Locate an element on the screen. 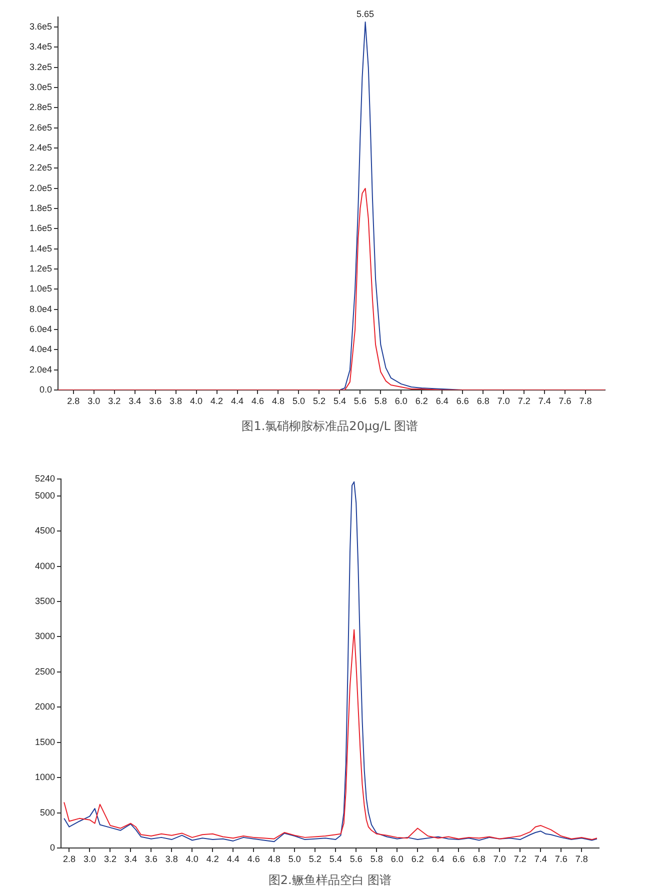 Image resolution: width=660 pixels, height=893 pixels. y-tick-label: 0 is located at coordinates (52, 847).